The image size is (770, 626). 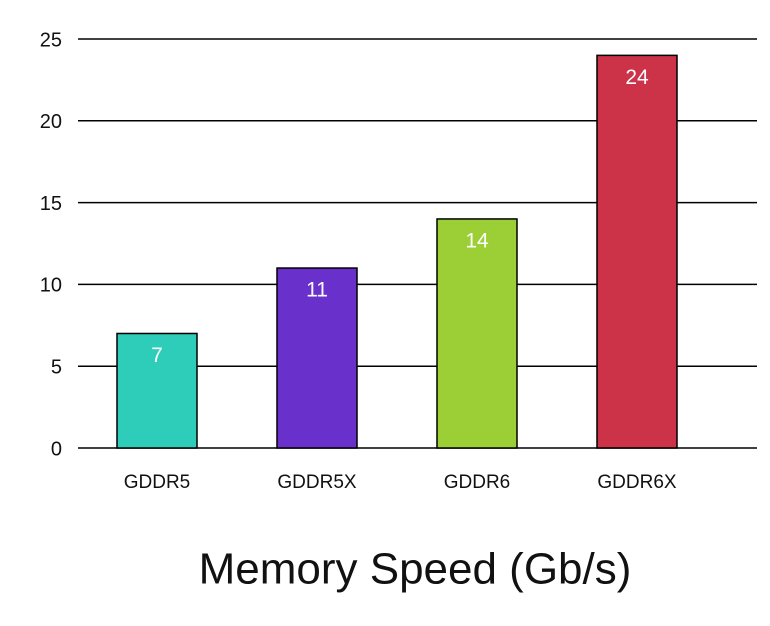 What do you see at coordinates (415, 569) in the screenshot?
I see `chart-title: Memory Speed (Gb/s)` at bounding box center [415, 569].